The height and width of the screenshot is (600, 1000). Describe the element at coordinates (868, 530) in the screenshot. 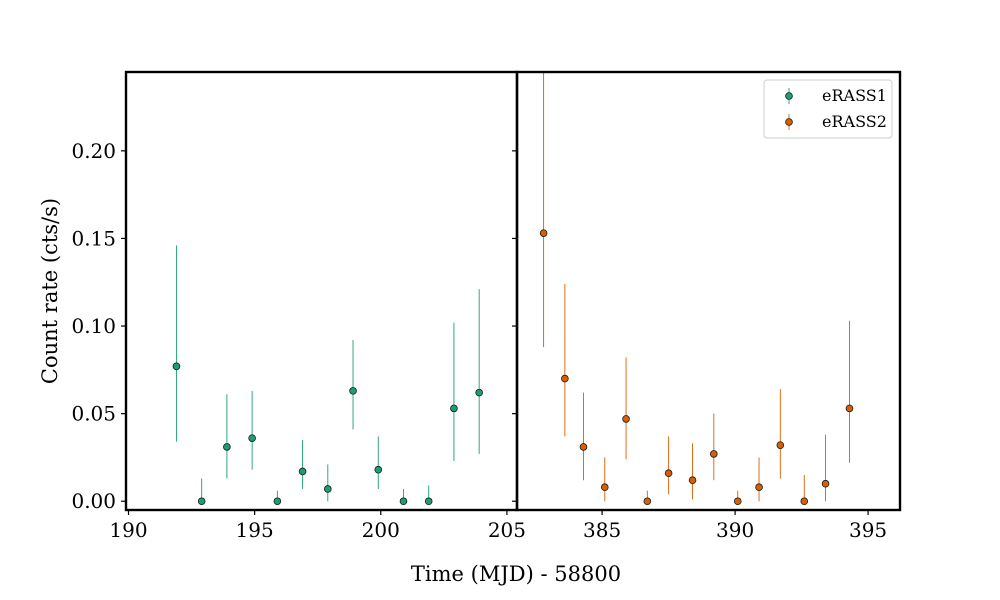

I see `x-tick-label: 395` at that location.